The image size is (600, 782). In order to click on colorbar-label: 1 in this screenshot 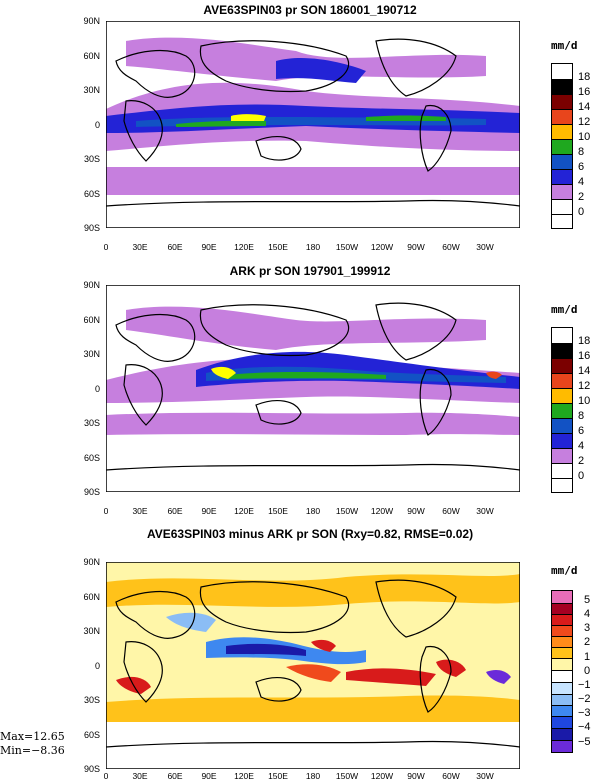, I will do `click(587, 657)`.